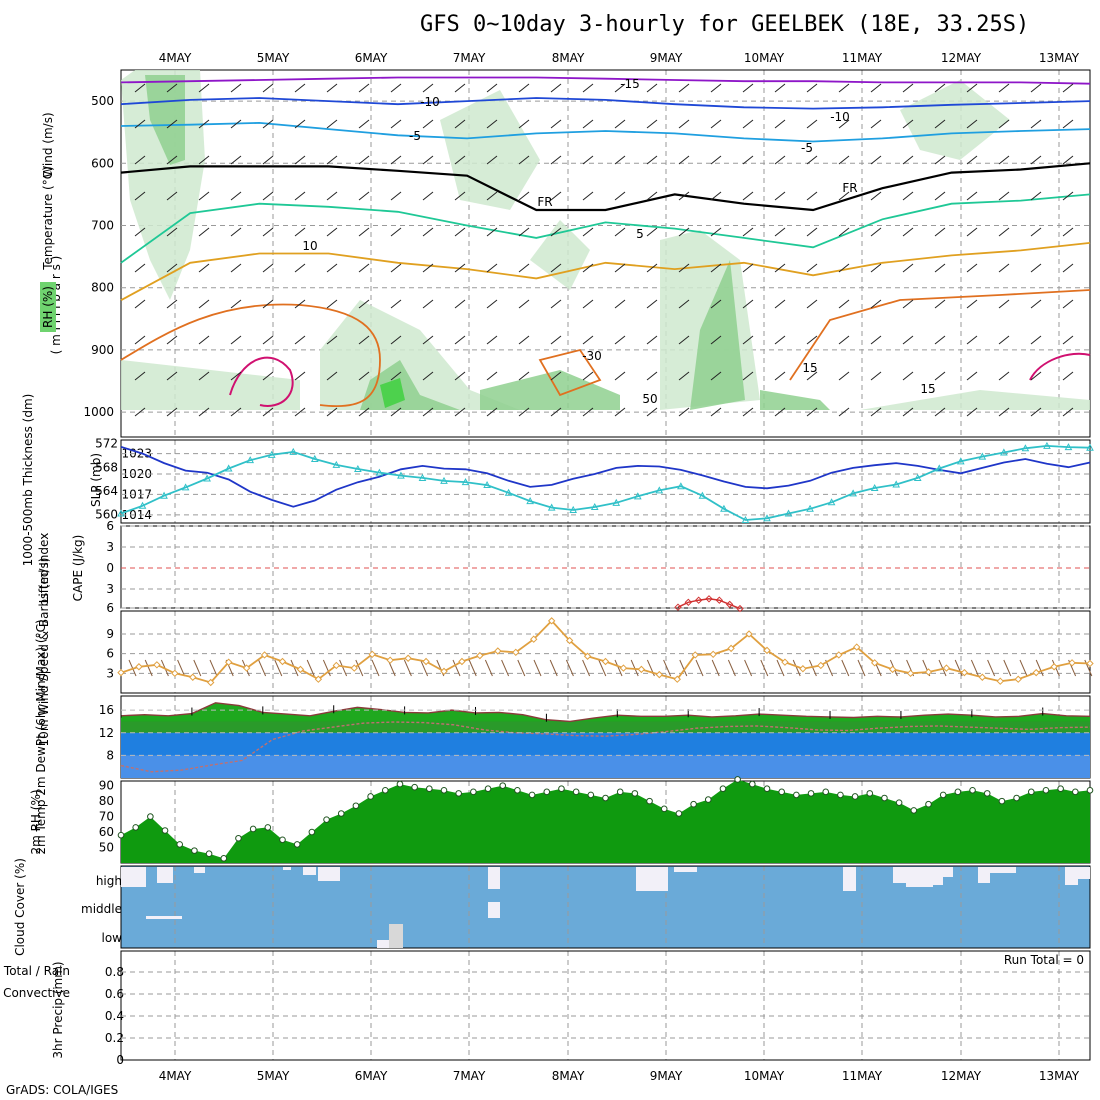  What do you see at coordinates (106, 832) in the screenshot?
I see `rh-tick: 60` at bounding box center [106, 832].